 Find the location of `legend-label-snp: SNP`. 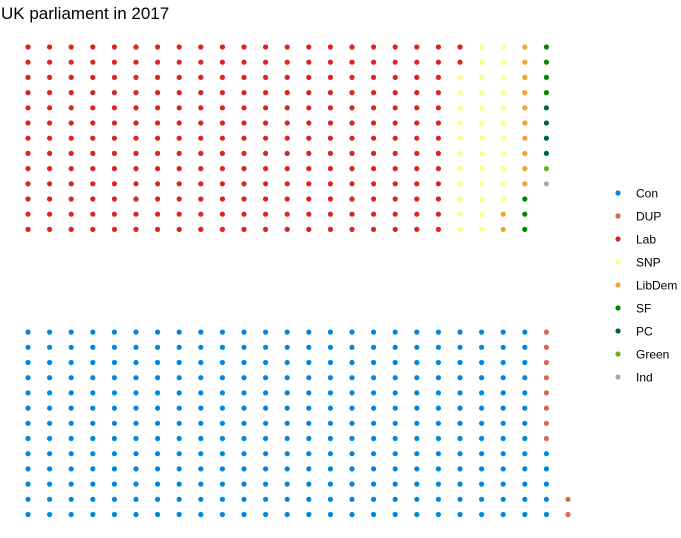

legend-label-snp: SNP is located at coordinates (648, 263).